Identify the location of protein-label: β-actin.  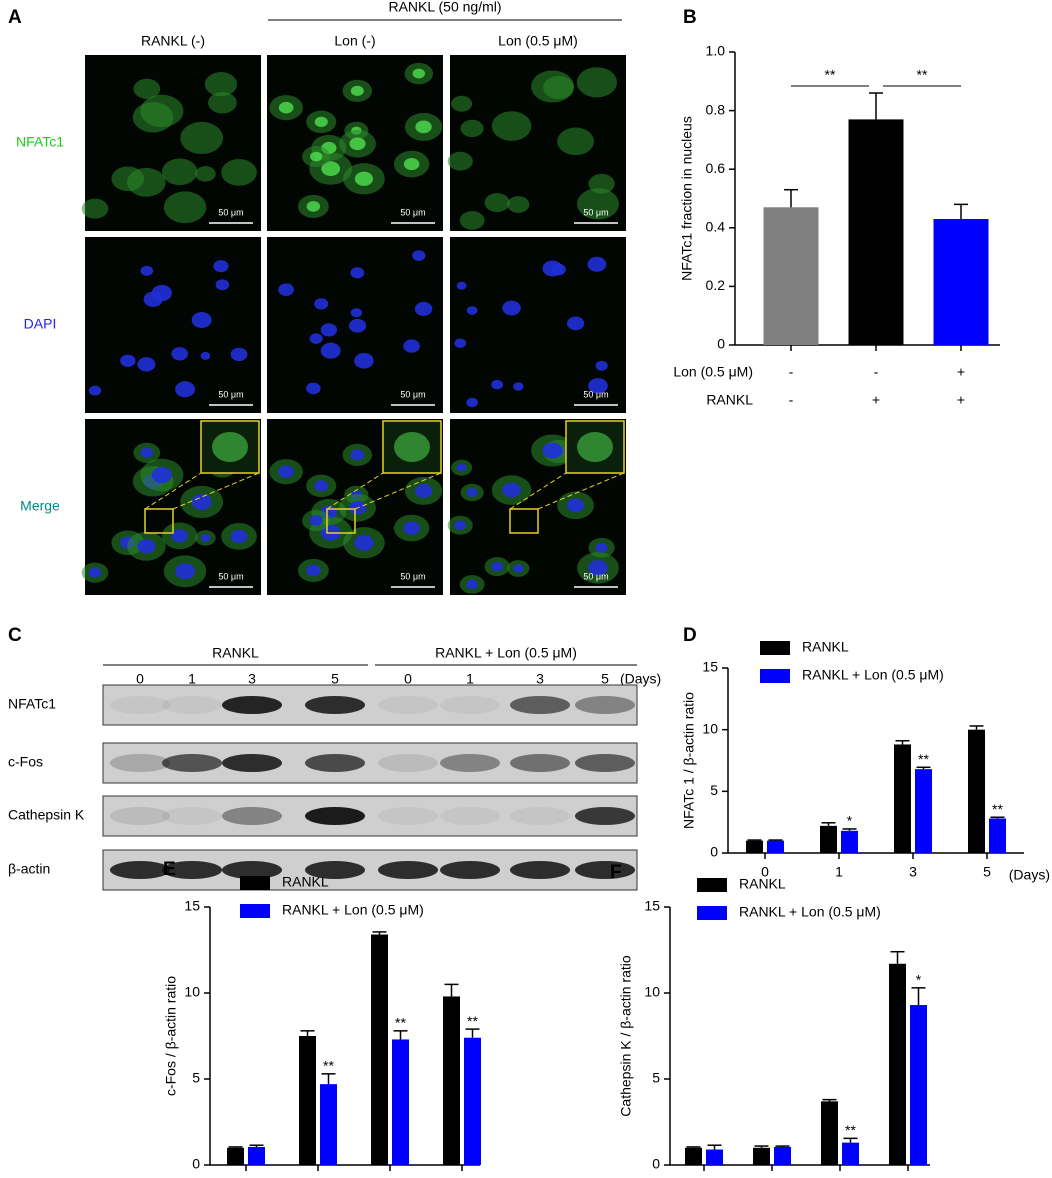
(29, 869).